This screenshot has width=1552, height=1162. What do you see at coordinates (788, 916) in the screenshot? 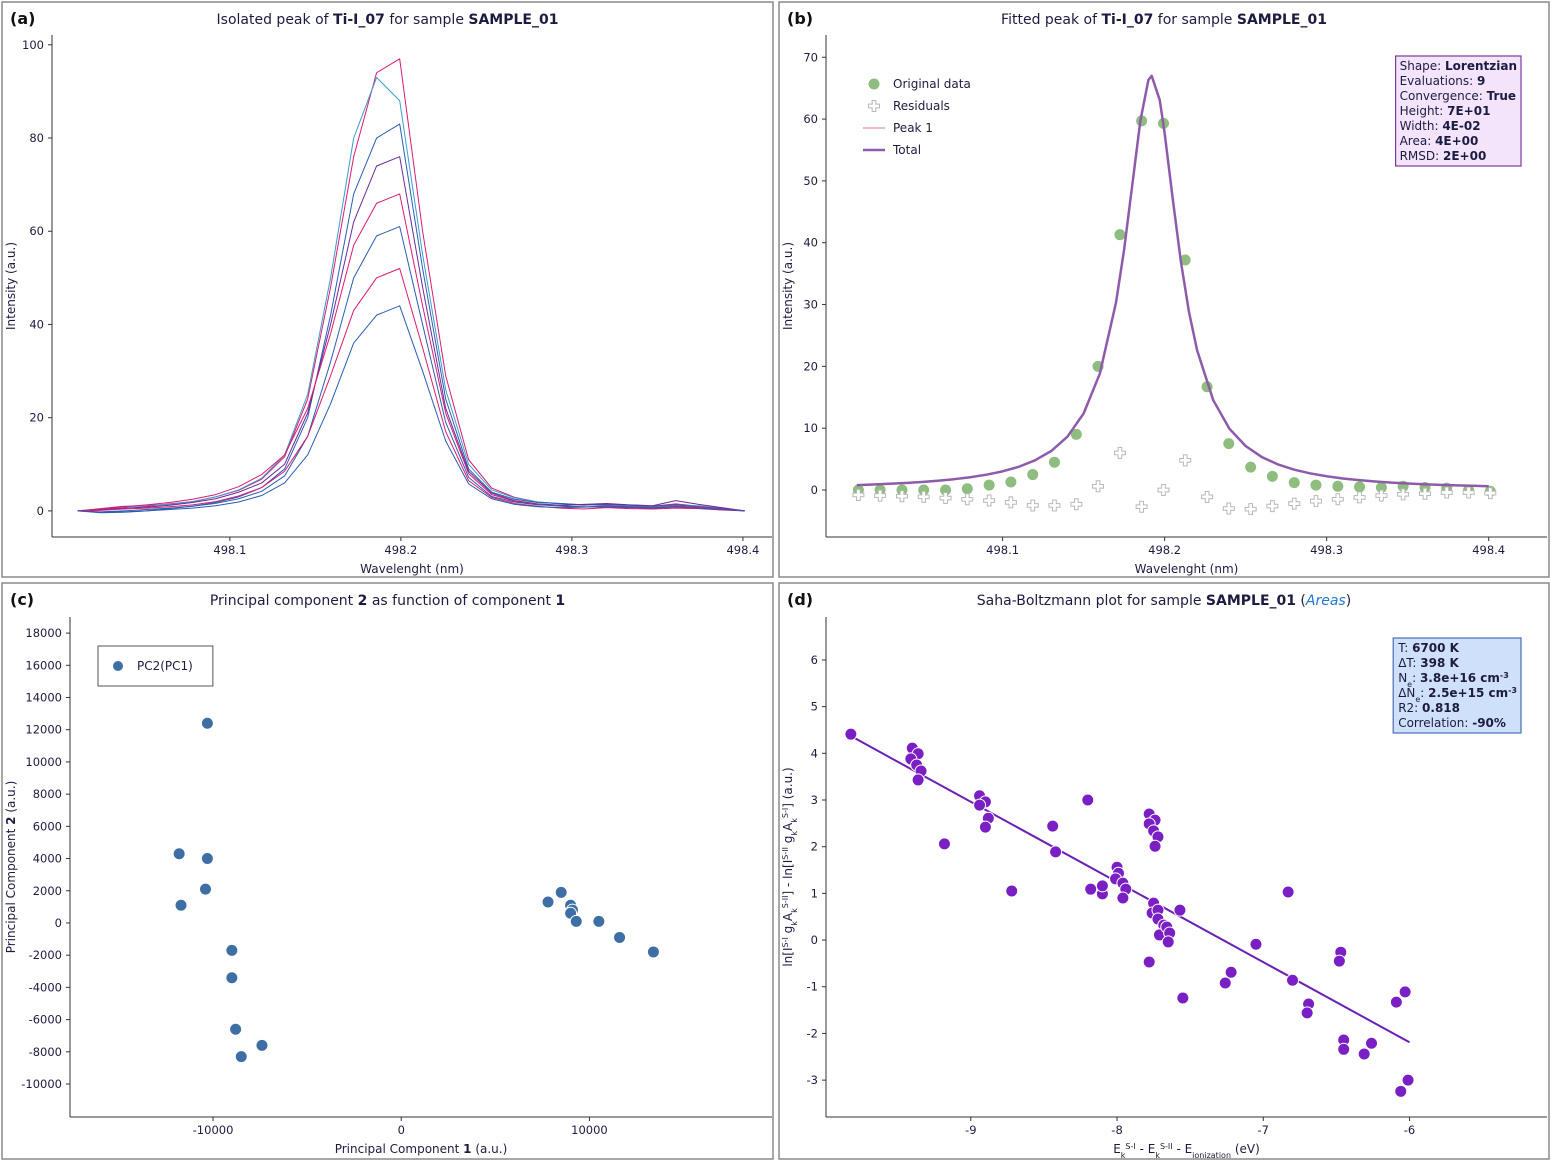
I see `text-part: A` at bounding box center [788, 916].